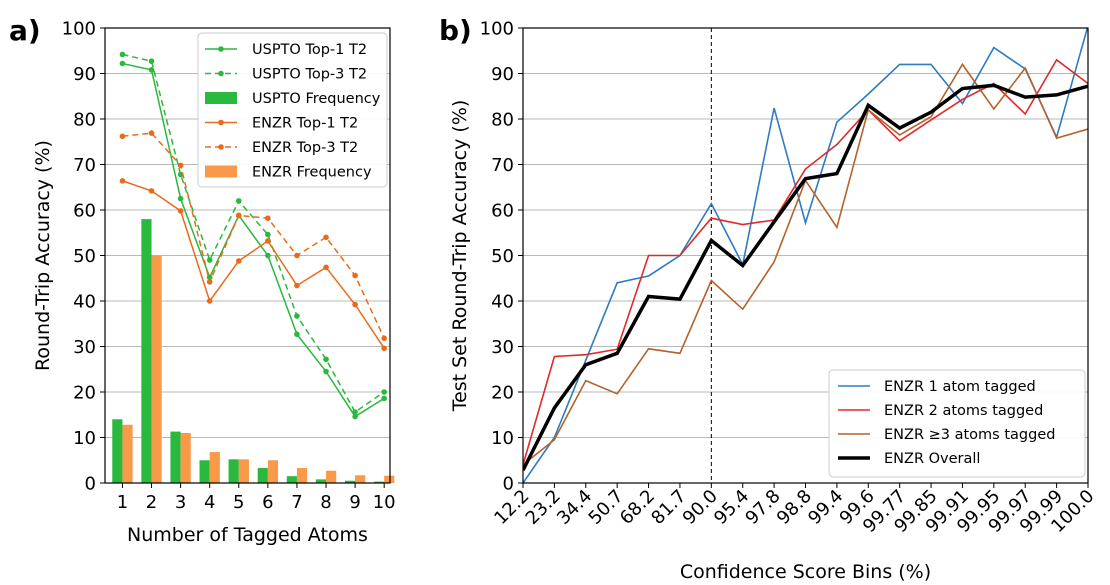 Image resolution: width=1110 pixels, height=585 pixels. Describe the element at coordinates (762, 507) in the screenshot. I see `x-tick-label: 97.8` at that location.